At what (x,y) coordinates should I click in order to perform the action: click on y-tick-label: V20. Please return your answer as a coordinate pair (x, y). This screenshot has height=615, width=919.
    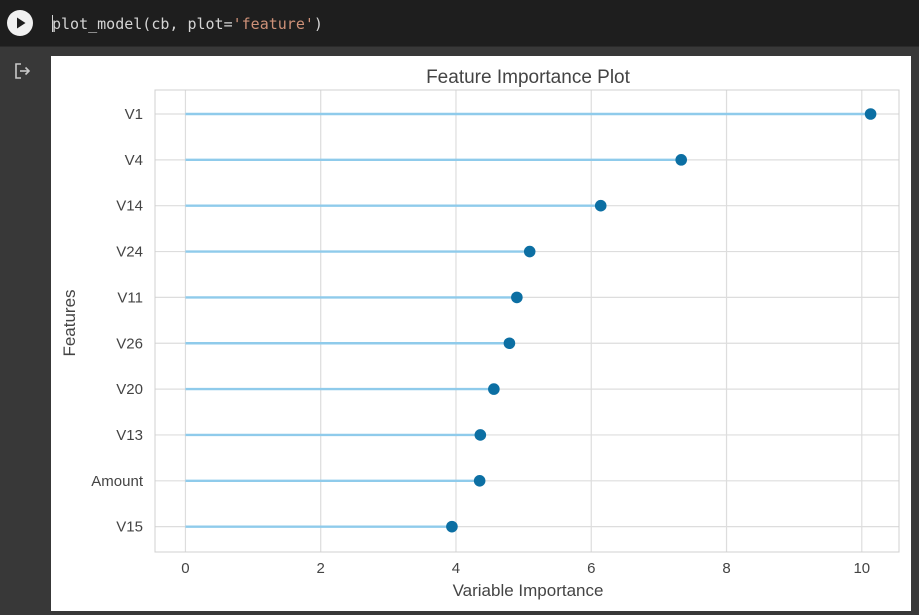
    Looking at the image, I should click on (129, 389).